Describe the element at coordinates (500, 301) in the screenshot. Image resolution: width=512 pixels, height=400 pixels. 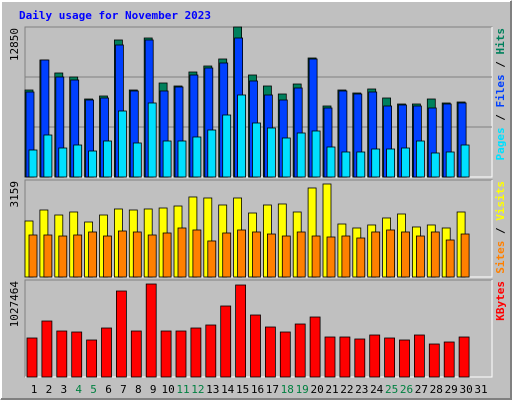
I see `legend: KBytes` at that location.